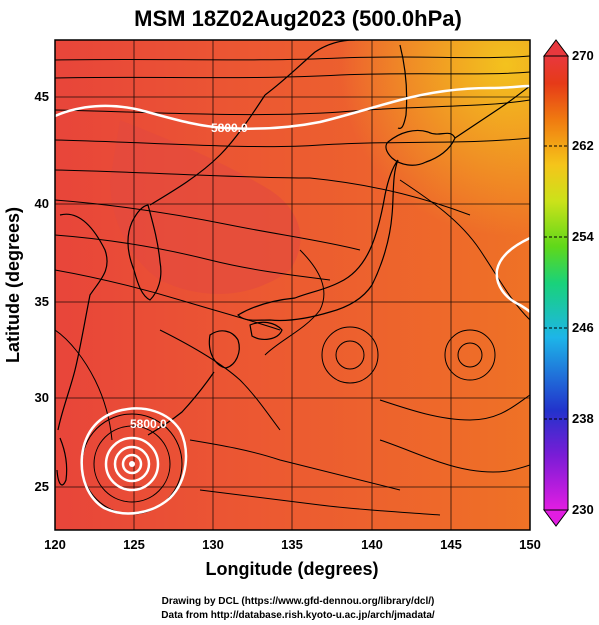 Image resolution: width=599 pixels, height=625 pixels. What do you see at coordinates (62, 461) in the screenshot?
I see `coastline-taiwan` at bounding box center [62, 461].